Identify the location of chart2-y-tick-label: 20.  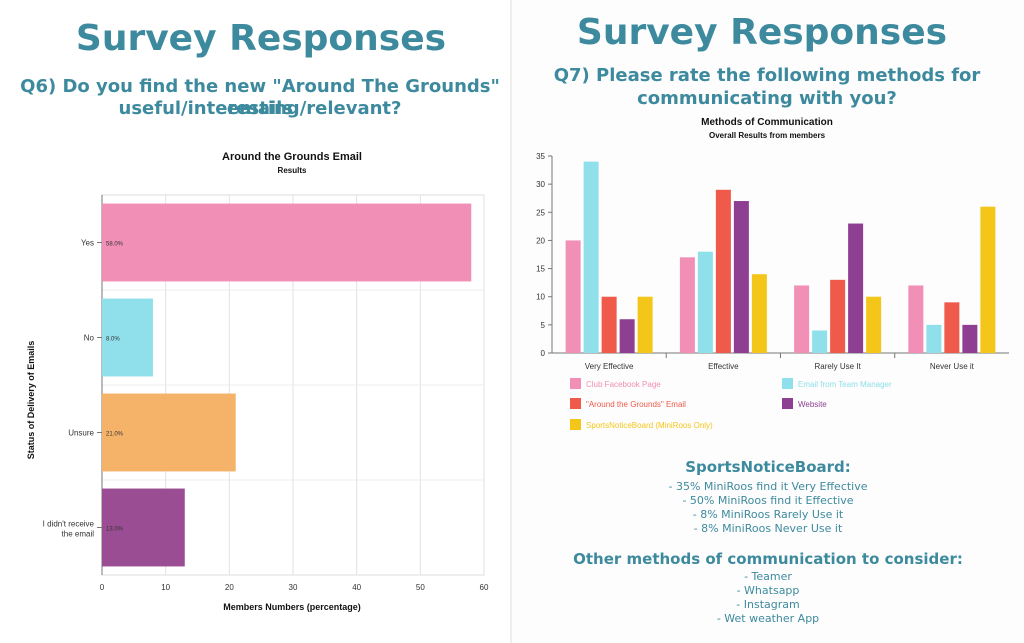
(540, 240).